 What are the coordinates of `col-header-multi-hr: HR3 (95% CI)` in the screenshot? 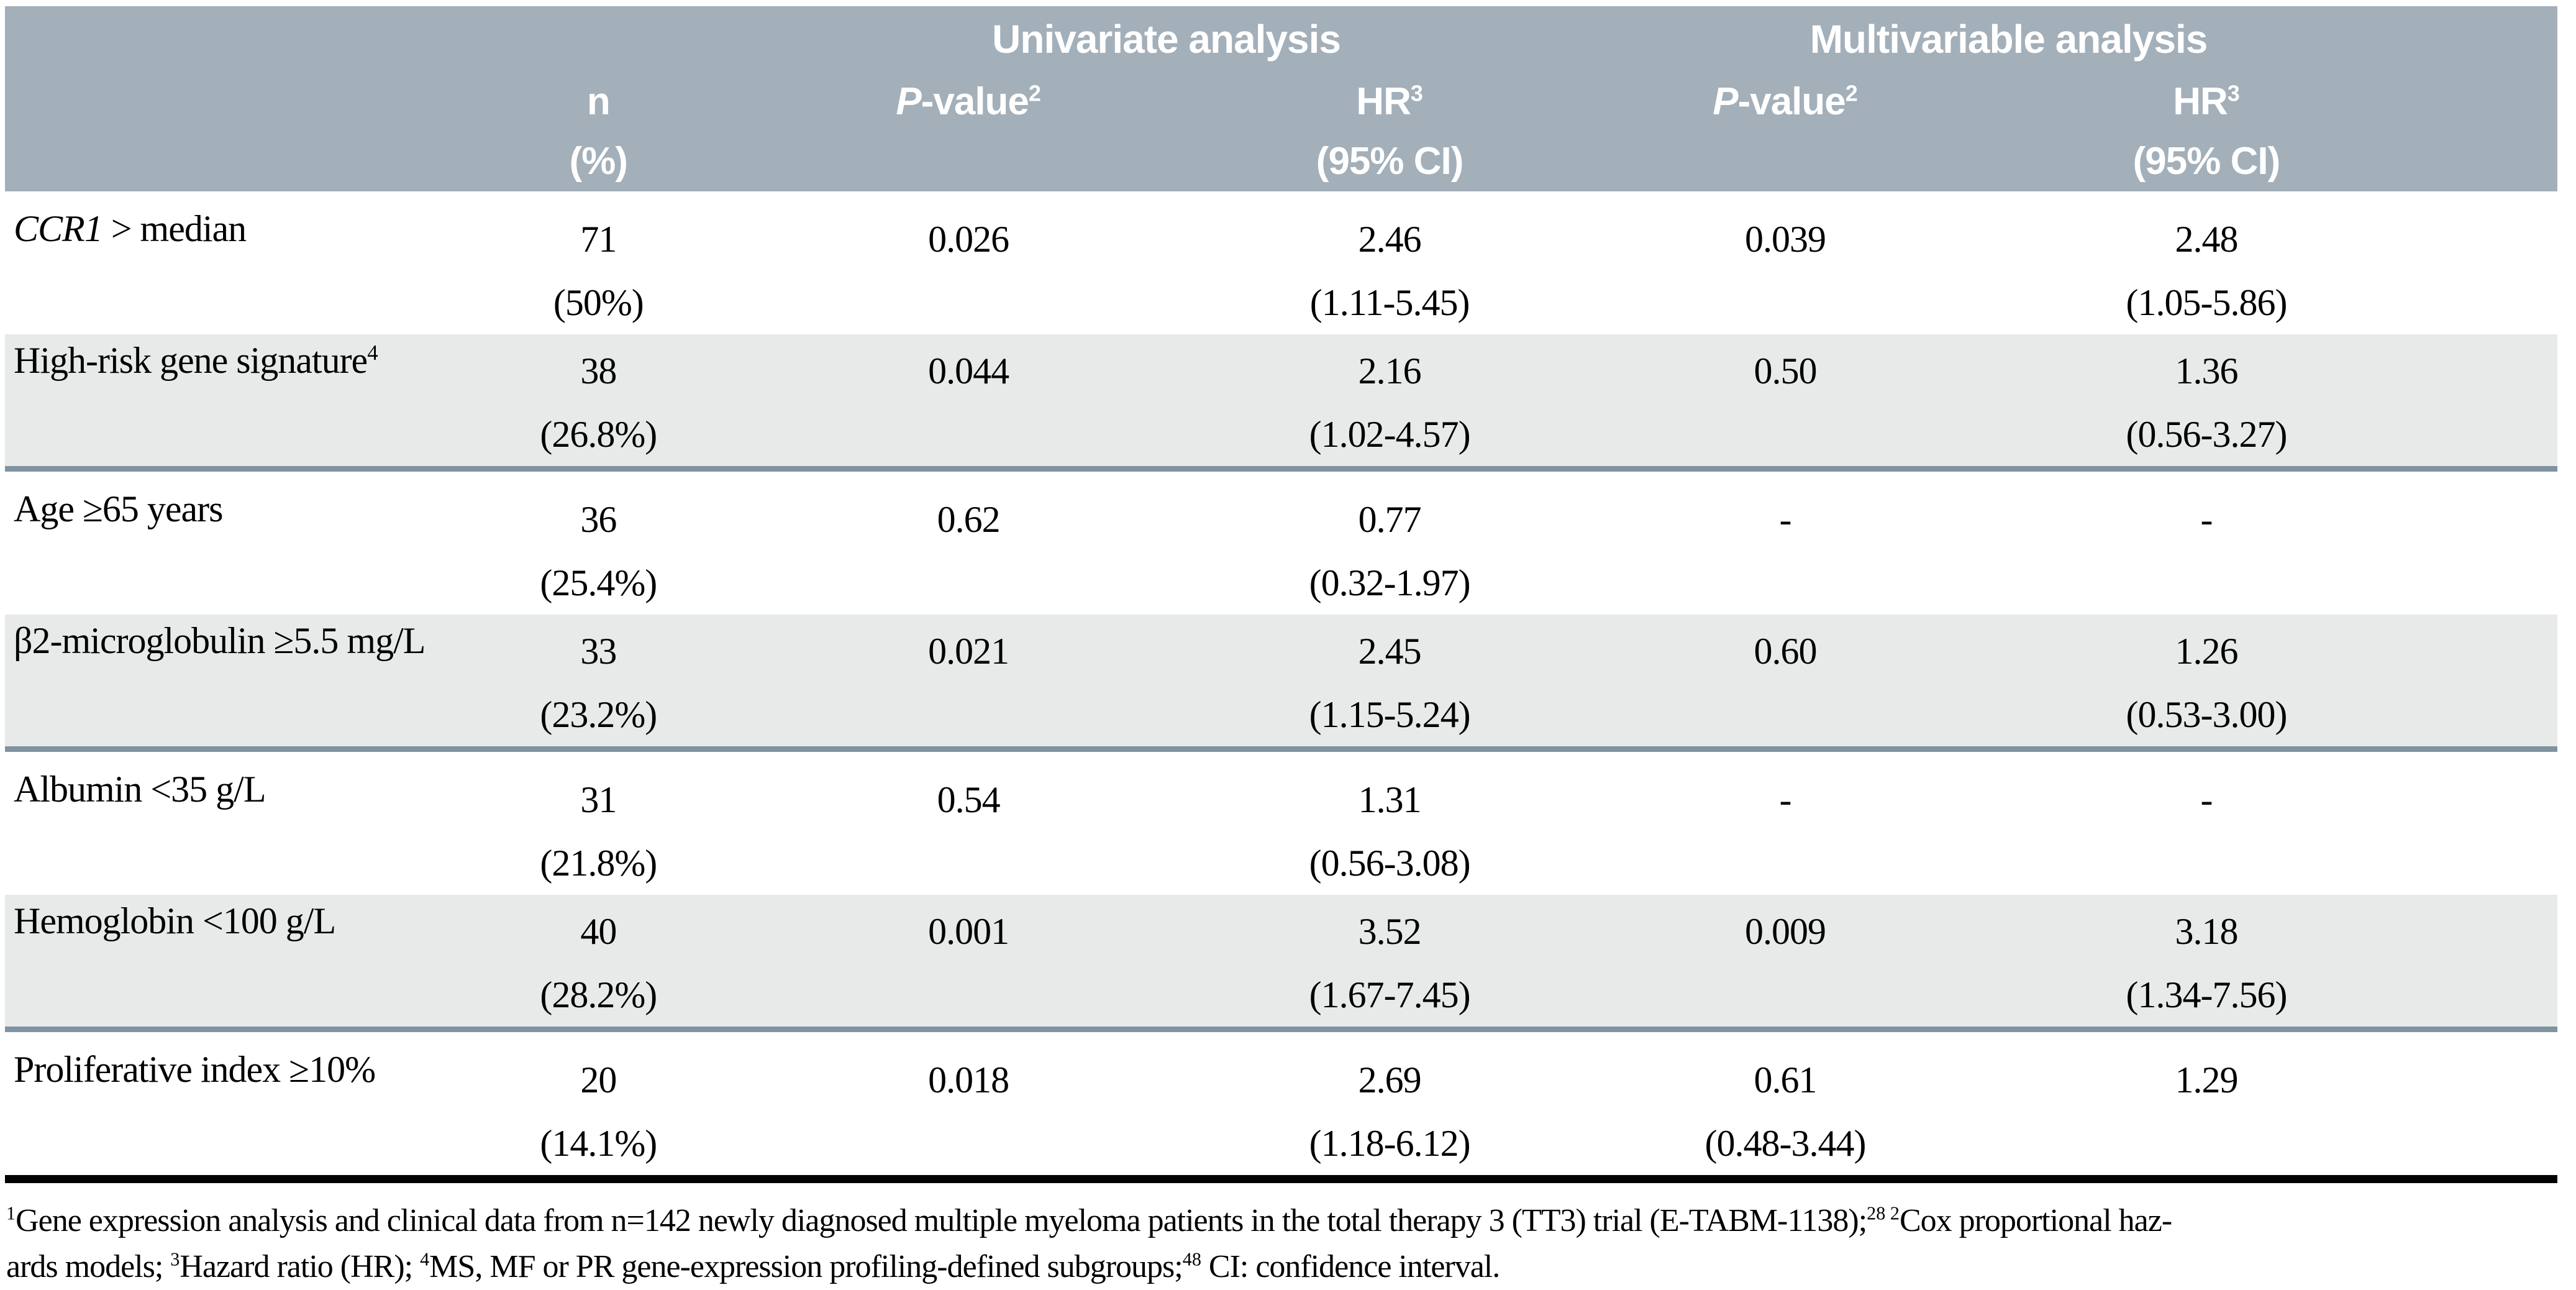 It's located at (2206, 131).